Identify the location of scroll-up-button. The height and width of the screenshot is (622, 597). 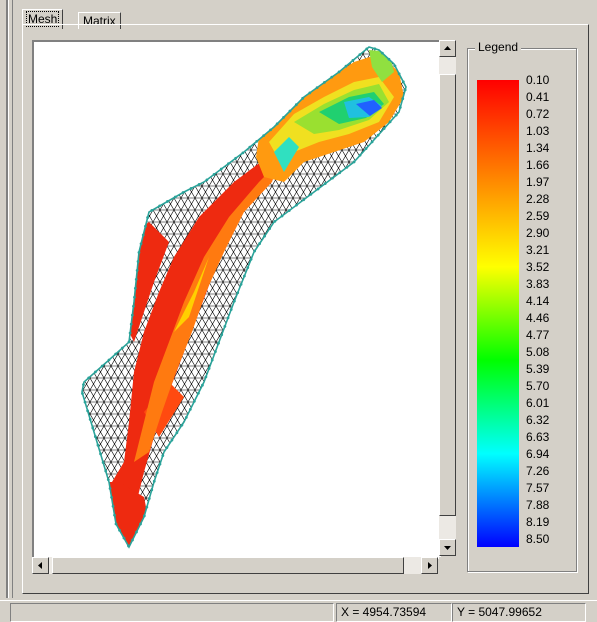
(447, 48).